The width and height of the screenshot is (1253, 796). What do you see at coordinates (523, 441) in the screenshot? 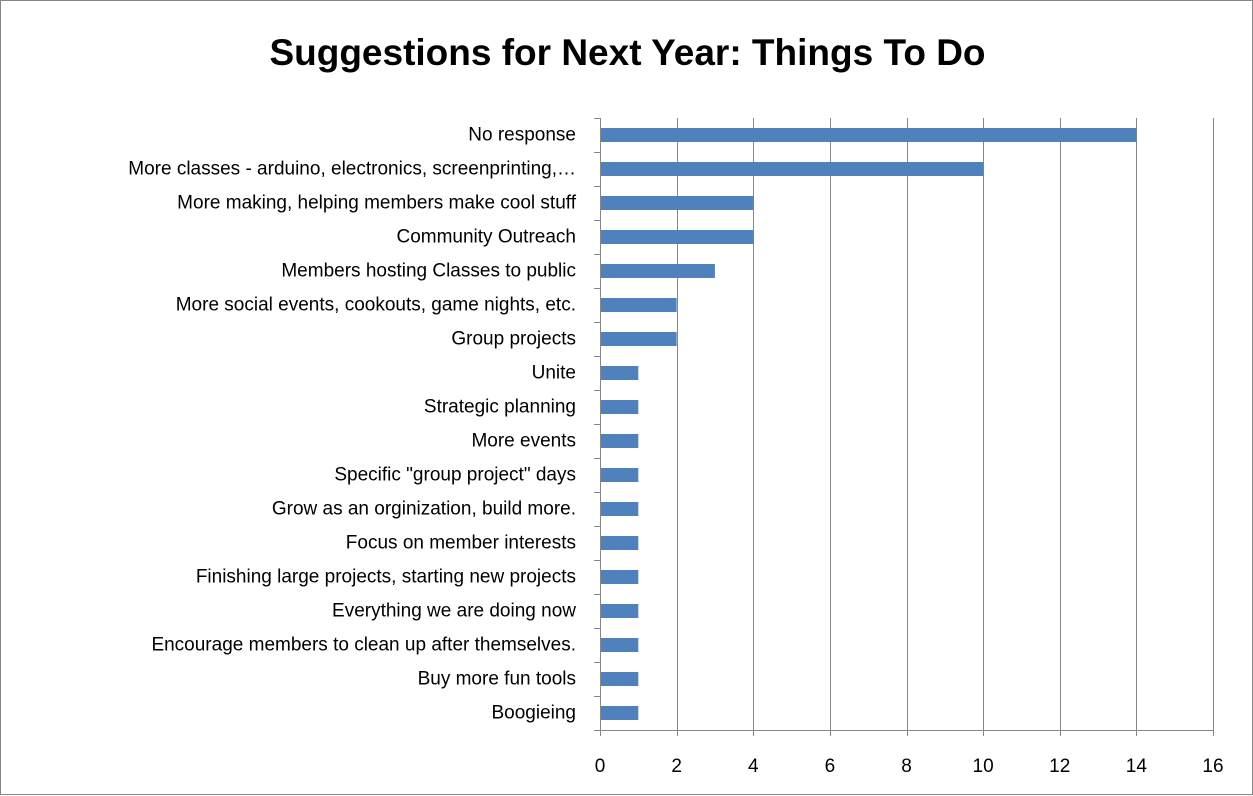
I see `category-label-9: More events` at bounding box center [523, 441].